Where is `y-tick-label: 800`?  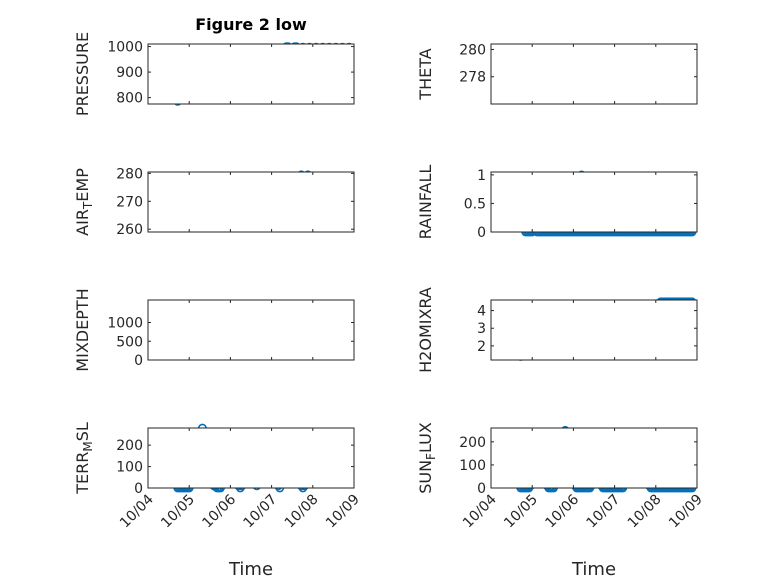
y-tick-label: 800 is located at coordinates (129, 99).